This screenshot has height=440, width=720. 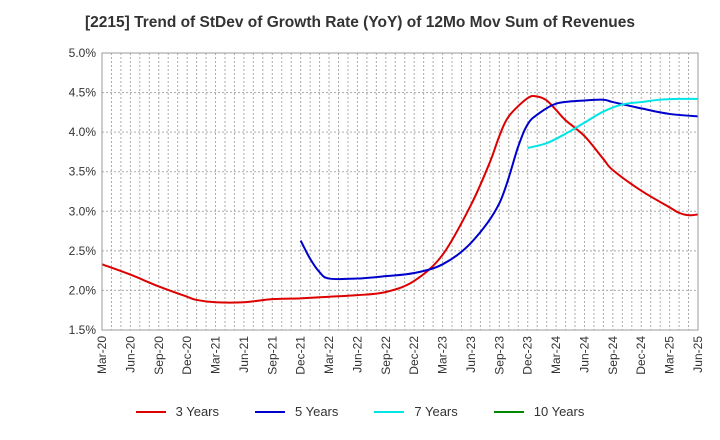 I want to click on x-tick-label: Mar-25, so click(x=670, y=355).